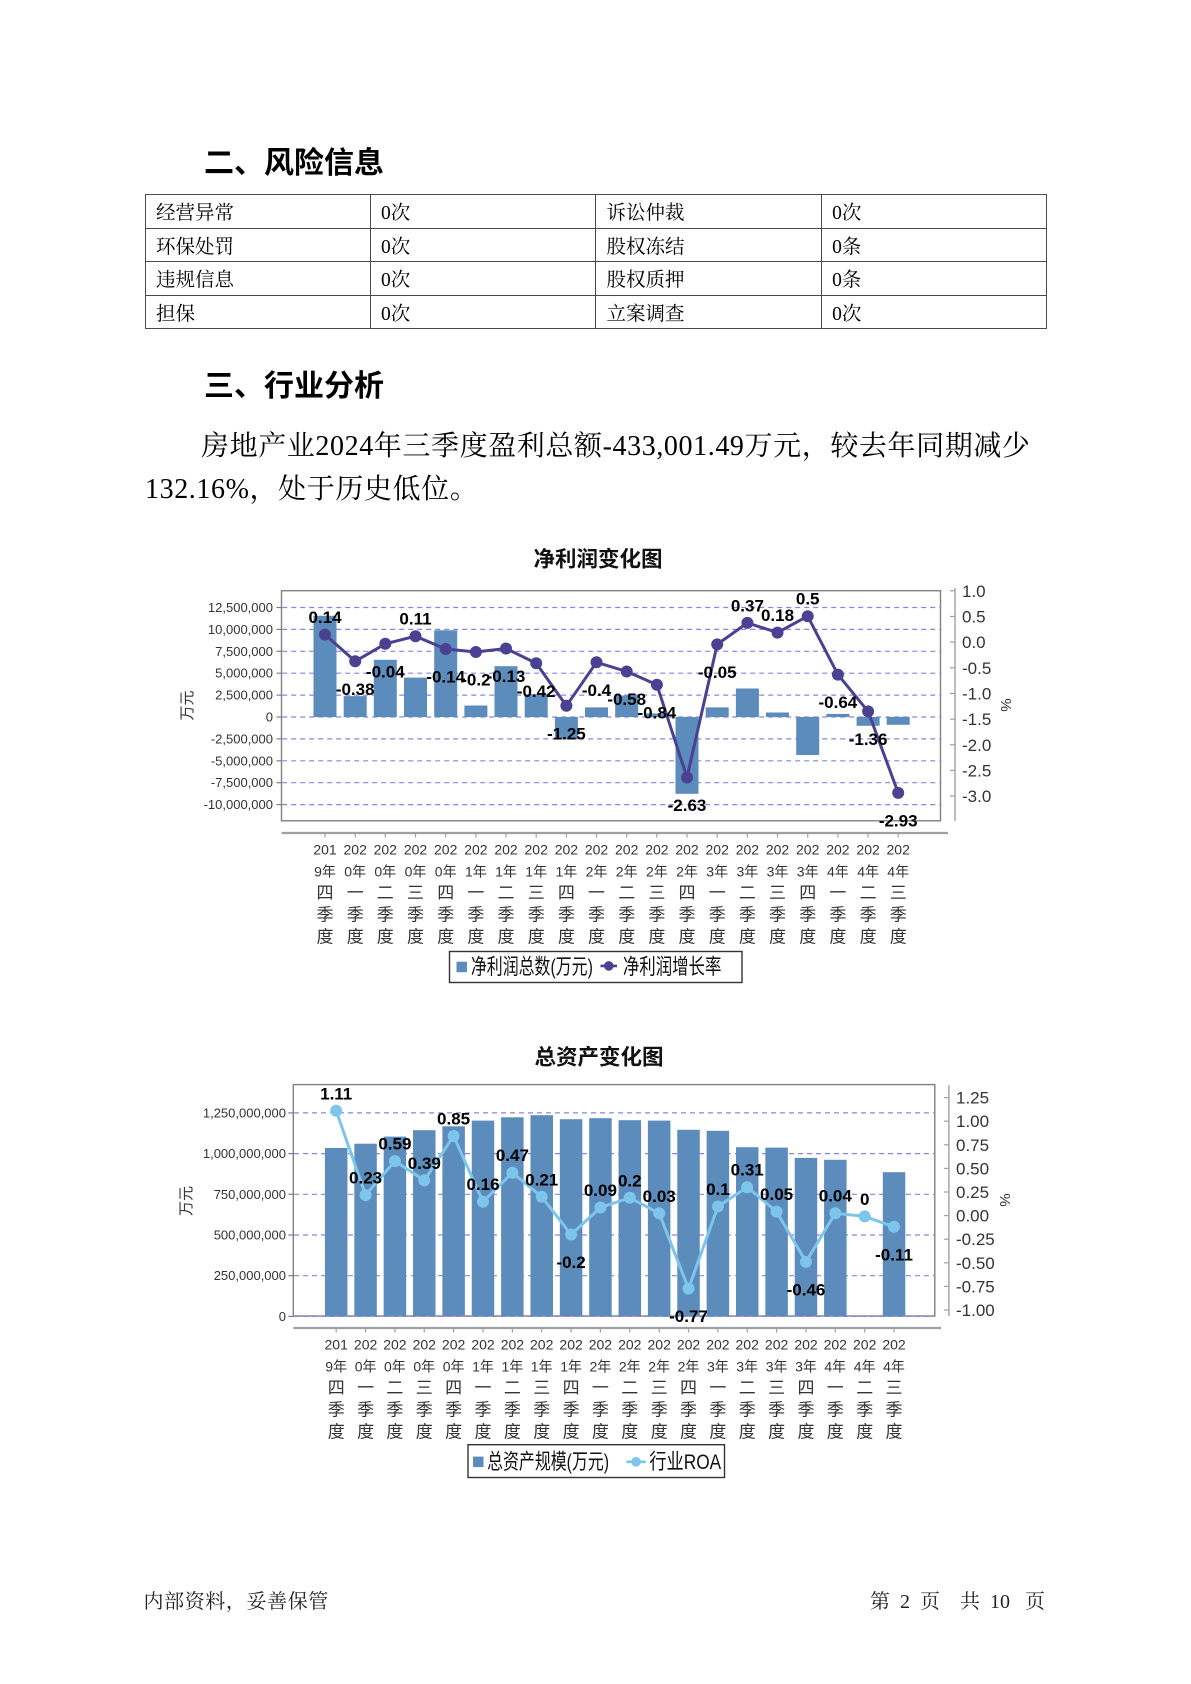  What do you see at coordinates (776, 1194) in the screenshot?
I see `svg-text: 0.05` at bounding box center [776, 1194].